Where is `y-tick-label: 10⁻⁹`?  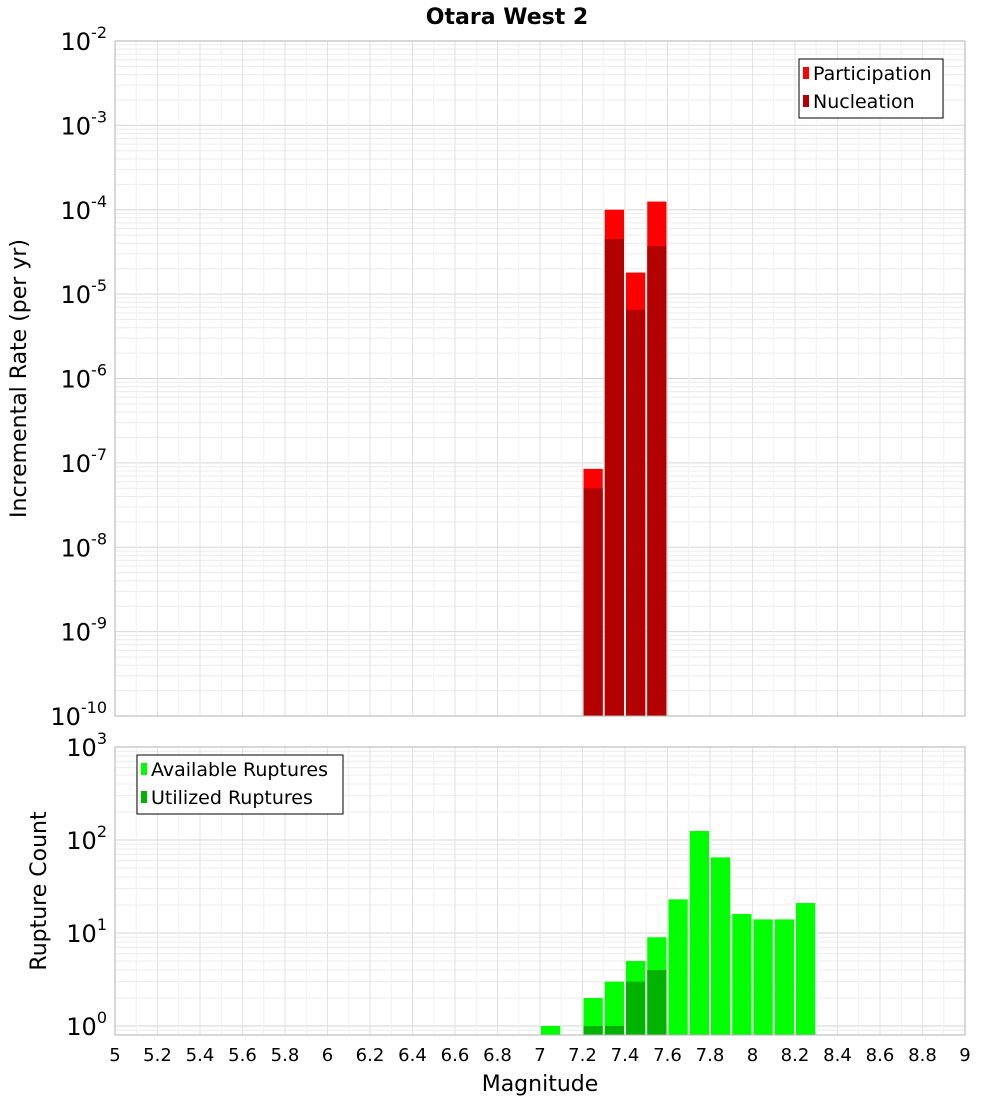
y-tick-label: 10⁻⁹ is located at coordinates (84, 630).